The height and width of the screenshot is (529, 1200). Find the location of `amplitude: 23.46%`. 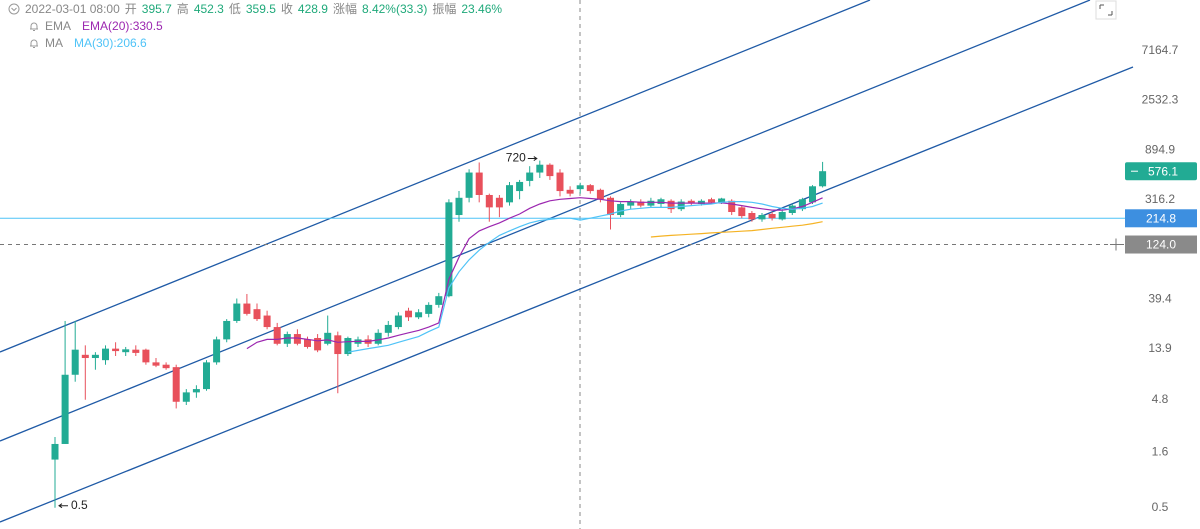

amplitude: 23.46% is located at coordinates (482, 8).